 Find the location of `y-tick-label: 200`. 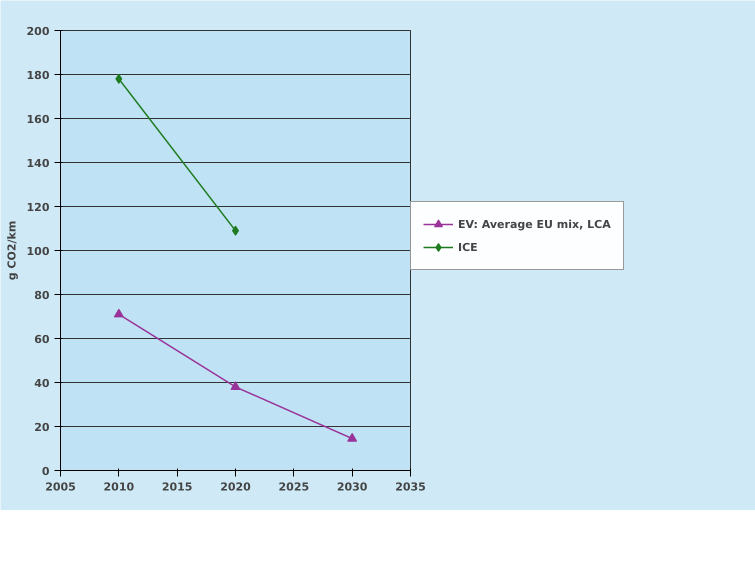

y-tick-label: 200 is located at coordinates (38, 31).